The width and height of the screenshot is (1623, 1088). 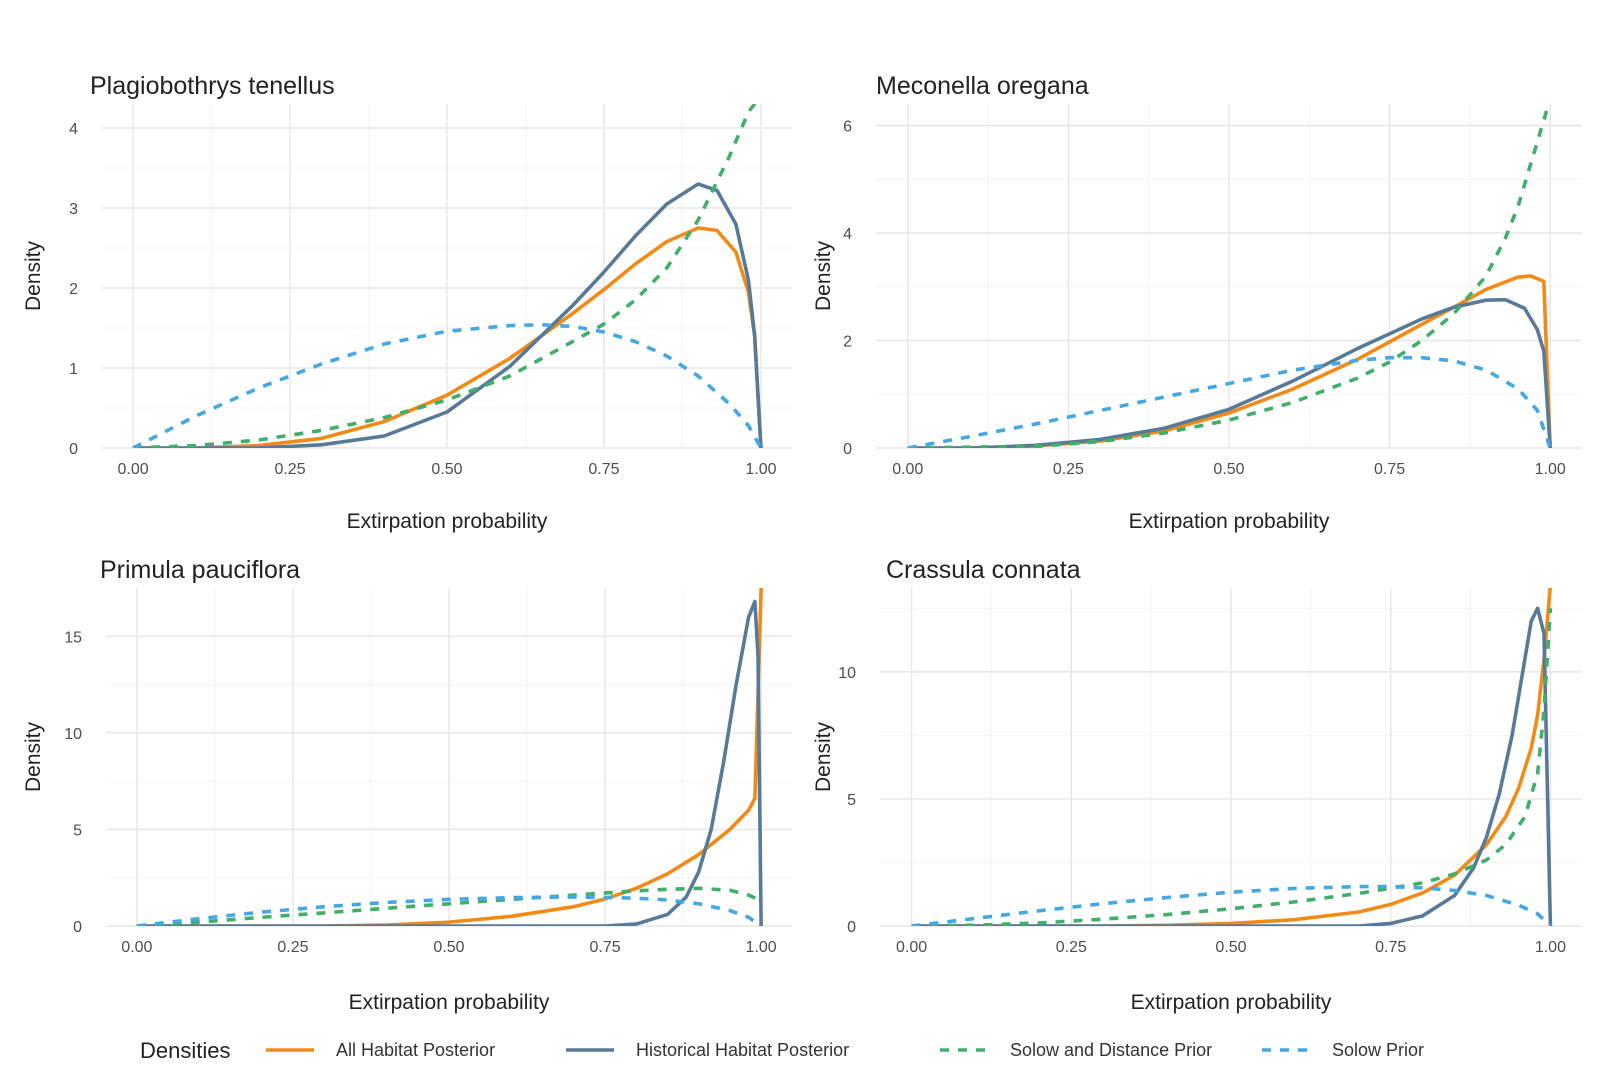 What do you see at coordinates (415, 1050) in the screenshot?
I see `legend-label-all-habitat-posterior: All Habitat Posterior` at bounding box center [415, 1050].